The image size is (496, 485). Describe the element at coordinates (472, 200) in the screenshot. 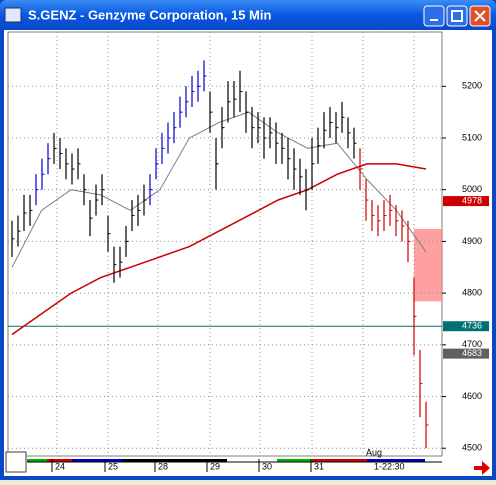

I see `price-box-label: 4978` at that location.